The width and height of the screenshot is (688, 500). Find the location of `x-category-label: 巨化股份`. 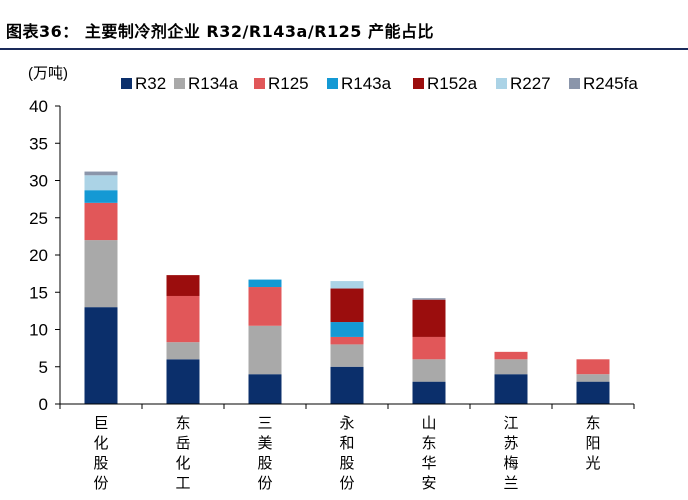

x-category-label: 巨化股份 is located at coordinates (100, 453).